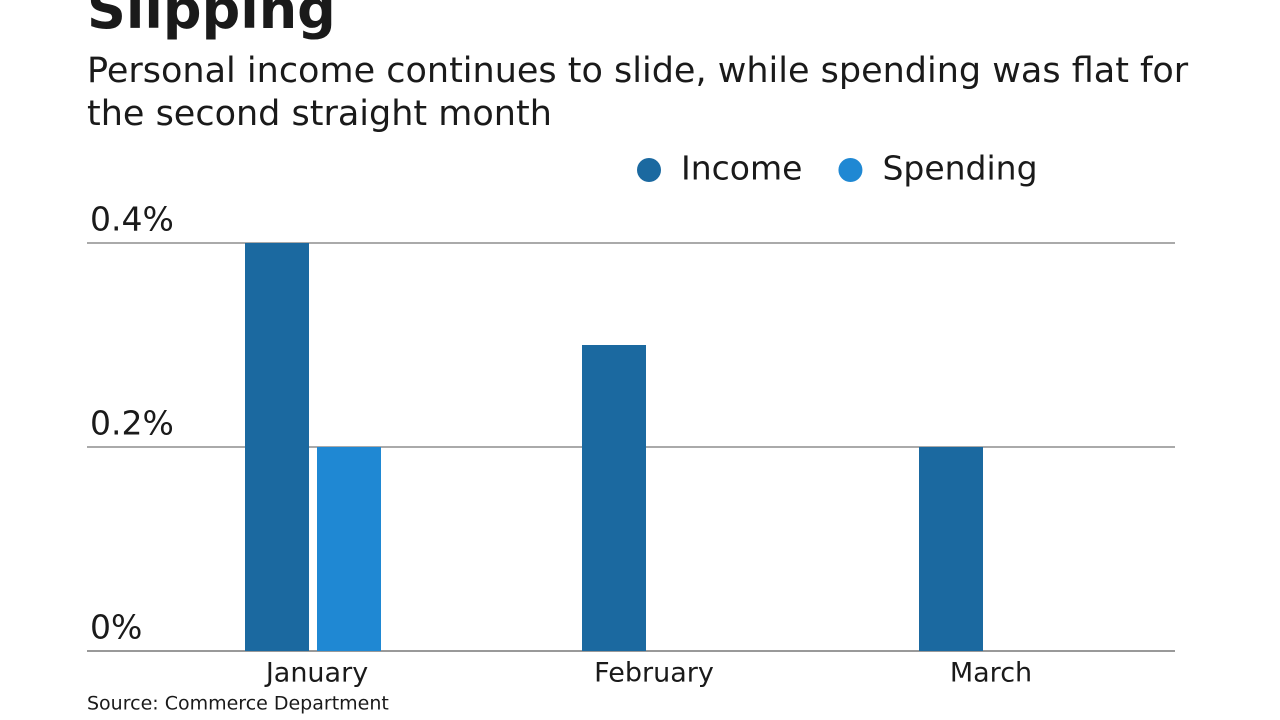 This screenshot has height=720, width=1280. Describe the element at coordinates (959, 168) in the screenshot. I see `legend-label: Spending` at that location.